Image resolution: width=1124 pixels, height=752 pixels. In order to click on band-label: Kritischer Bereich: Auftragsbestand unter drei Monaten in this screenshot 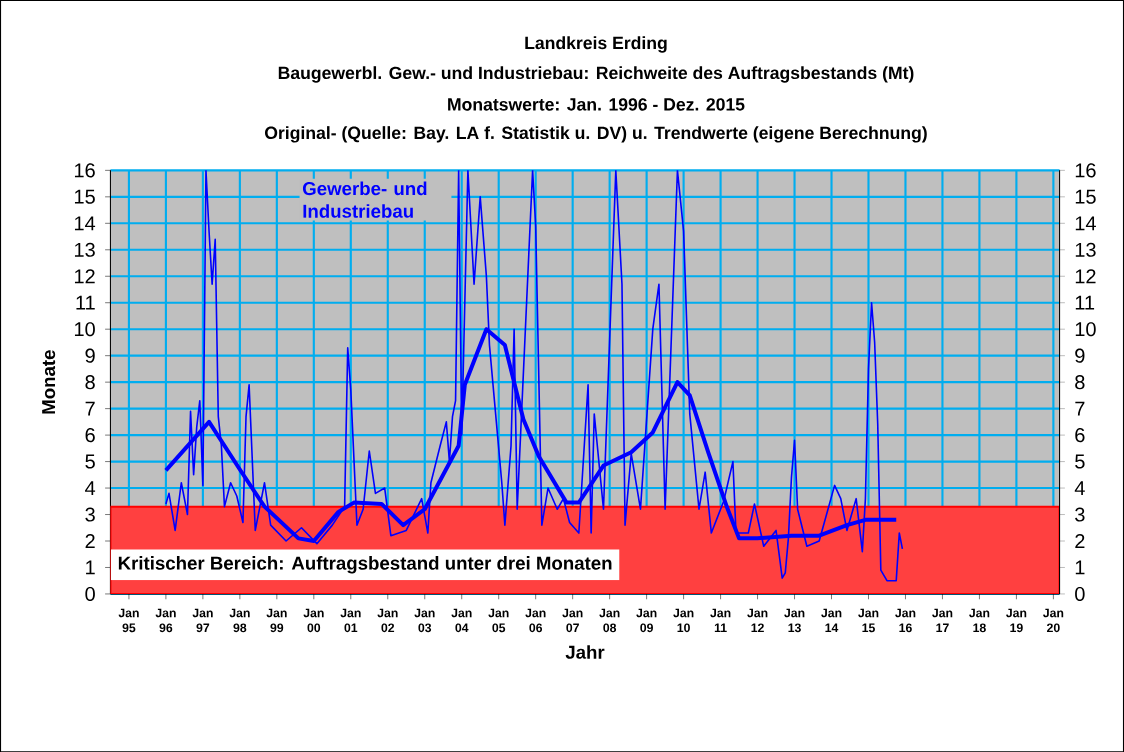, I will do `click(365, 564)`.